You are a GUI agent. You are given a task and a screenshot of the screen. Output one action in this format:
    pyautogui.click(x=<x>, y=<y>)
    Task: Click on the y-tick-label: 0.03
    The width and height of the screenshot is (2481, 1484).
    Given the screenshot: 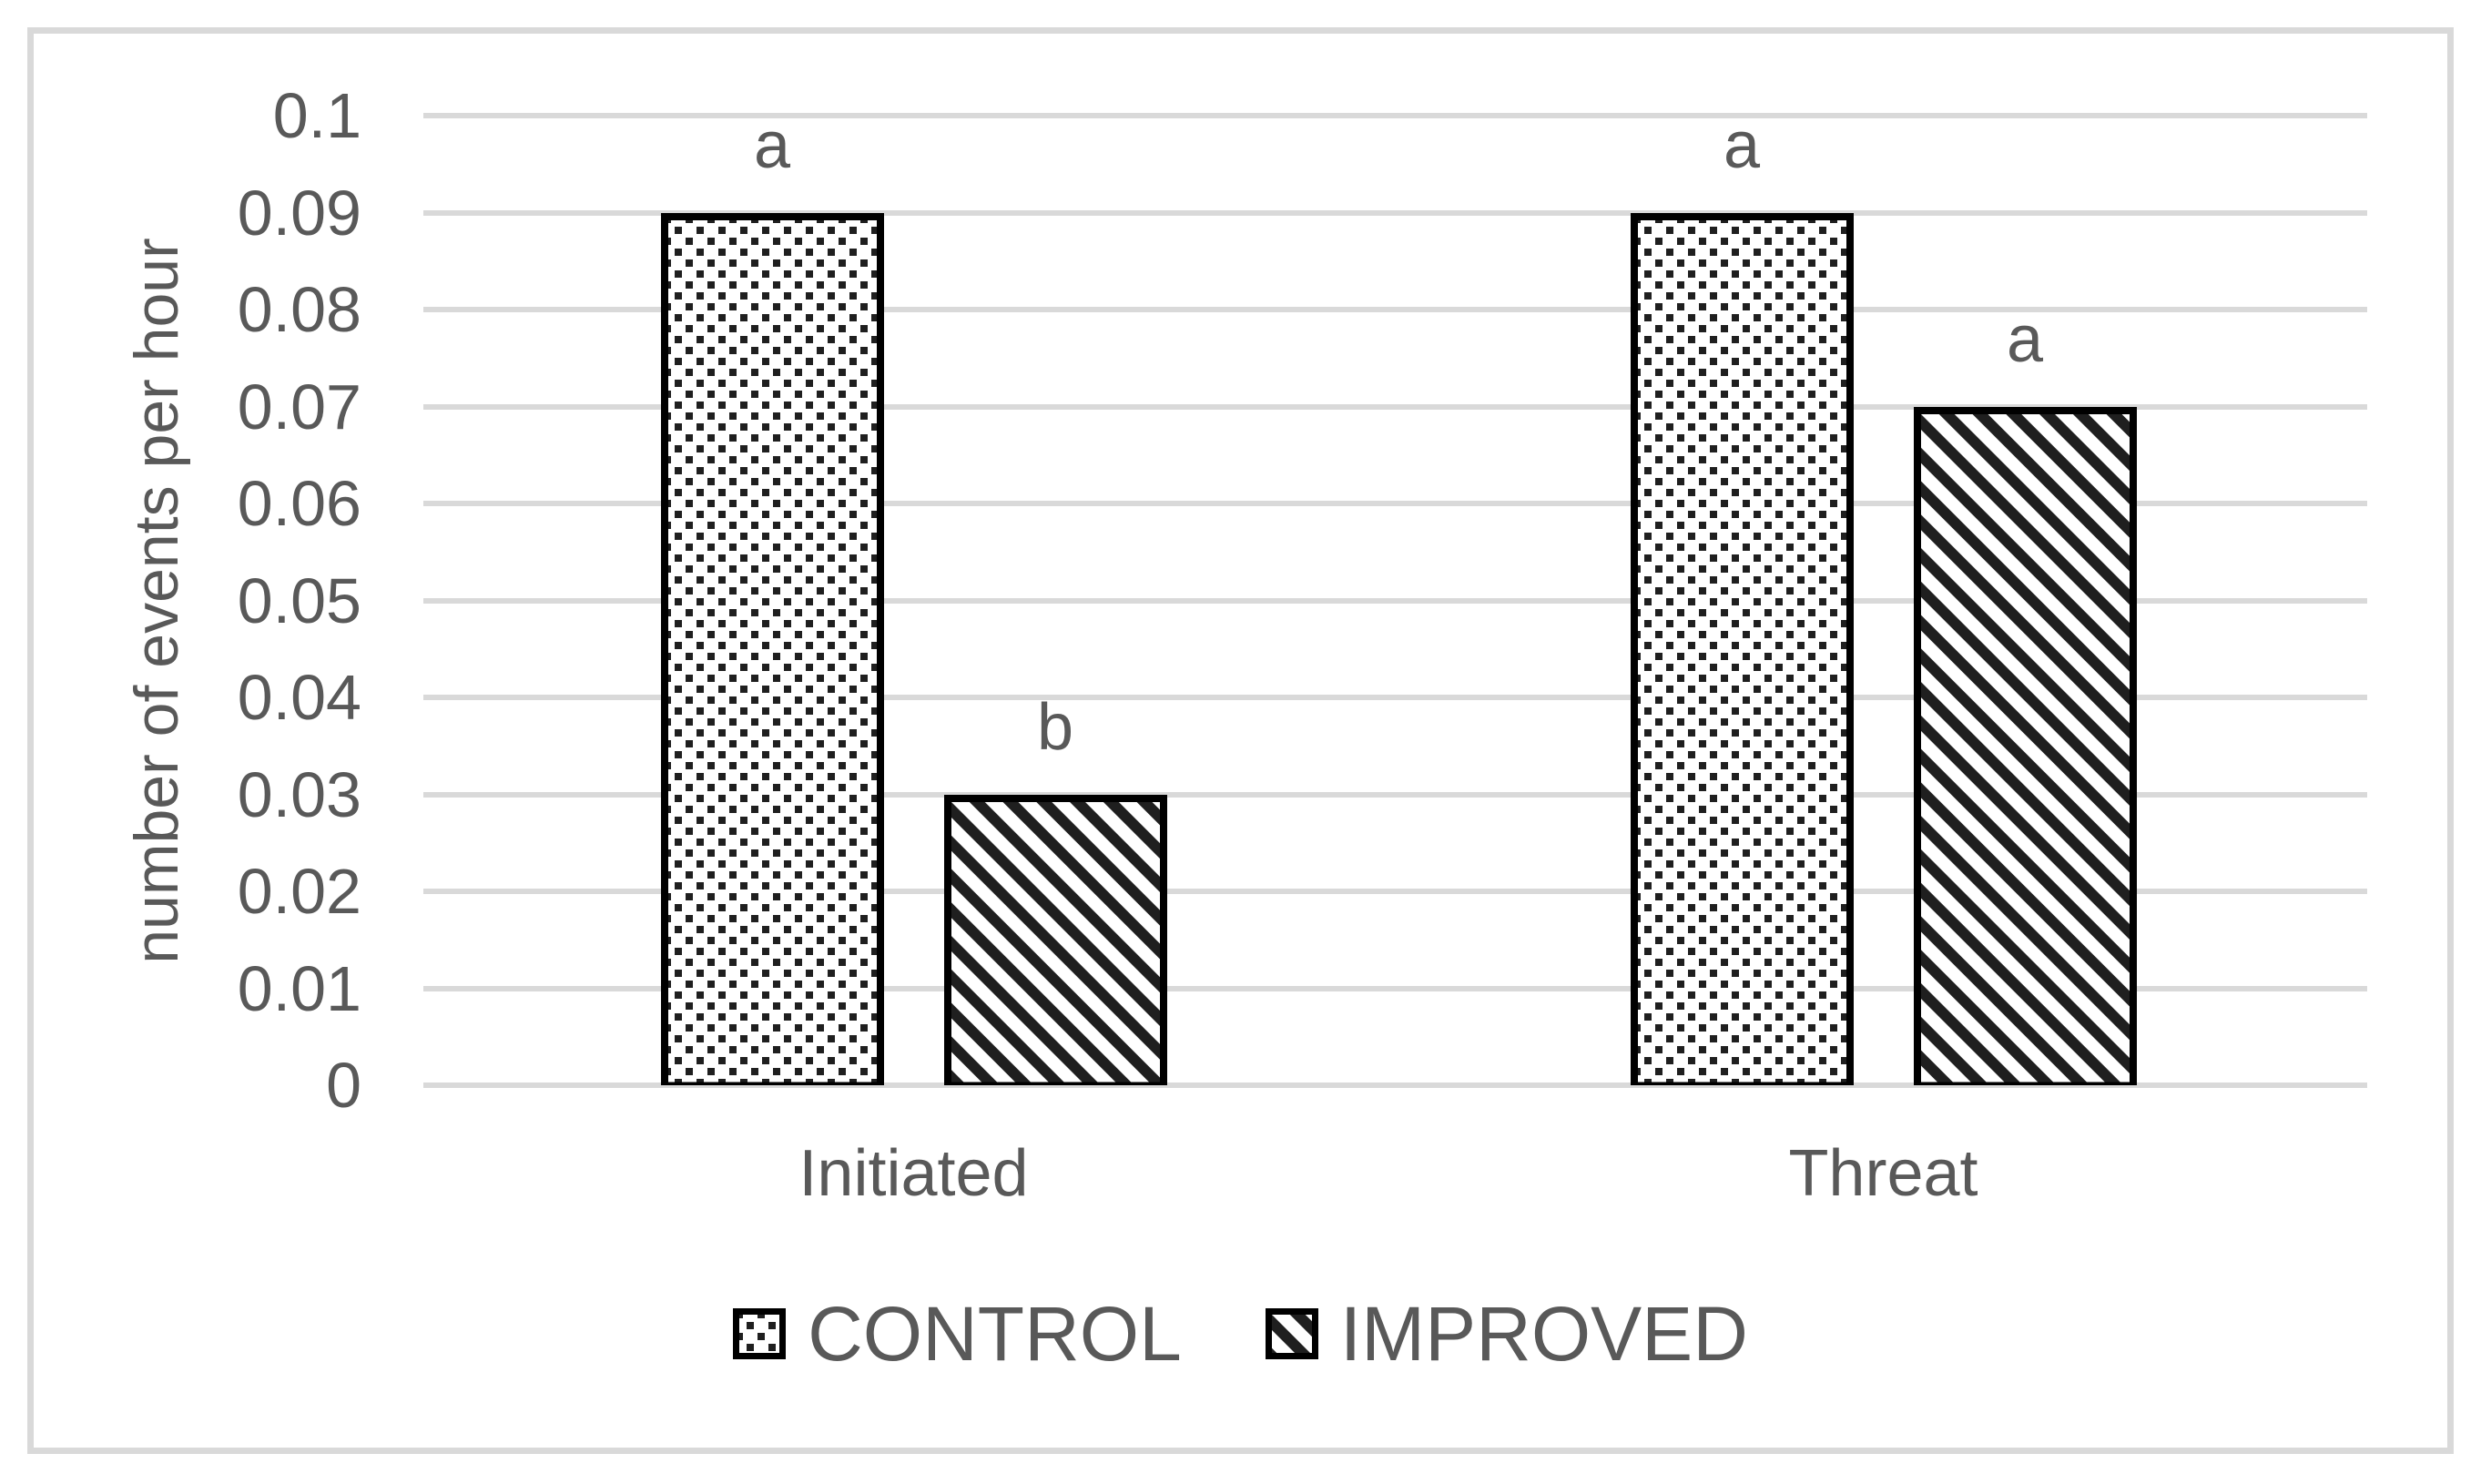 What is the action you would take?
    pyautogui.click(x=299, y=794)
    